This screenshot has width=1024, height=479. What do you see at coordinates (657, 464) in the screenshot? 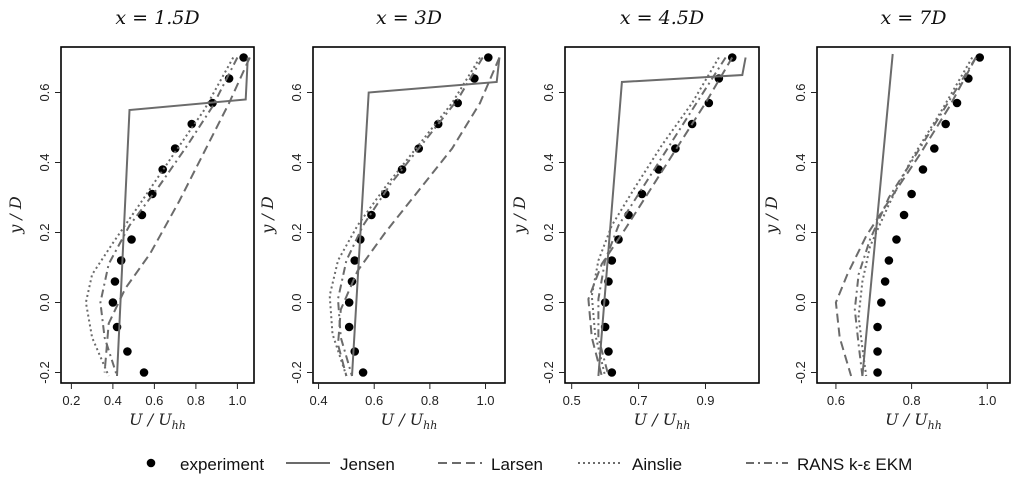
I see `legend-label: Ainslie` at bounding box center [657, 464].